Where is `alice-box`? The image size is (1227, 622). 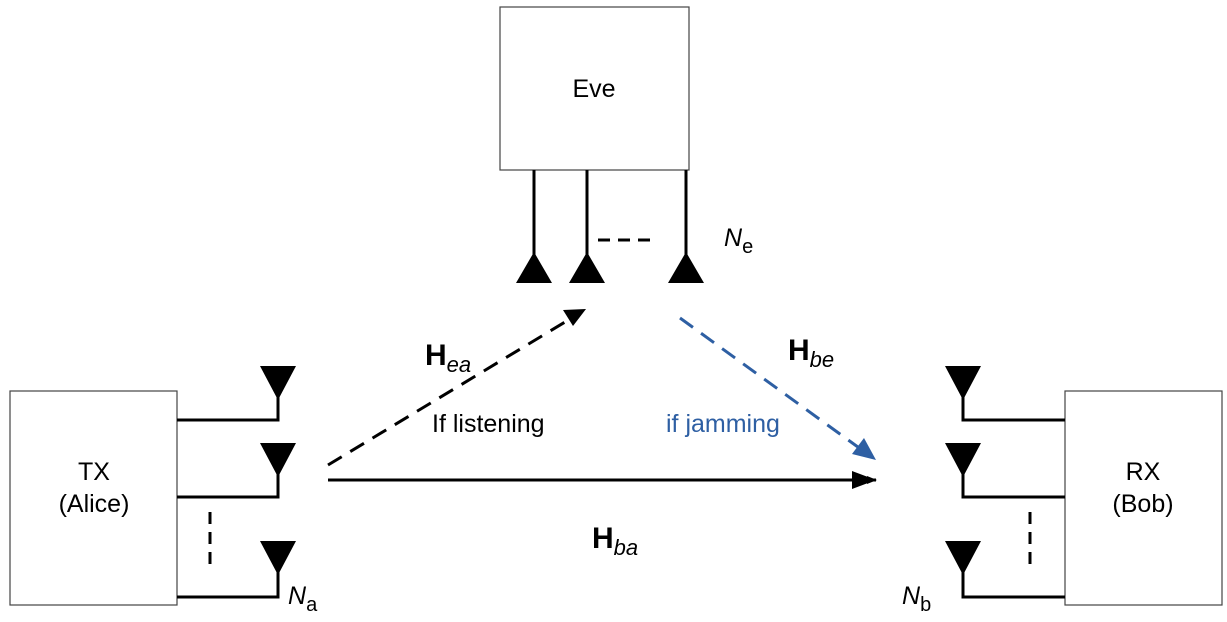 alice-box is located at coordinates (93, 498).